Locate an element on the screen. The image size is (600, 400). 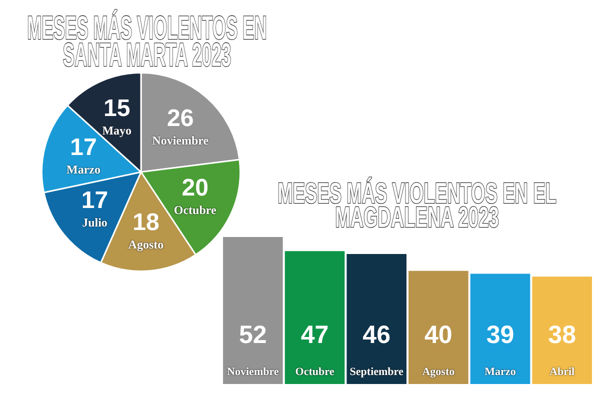
x-tick-label: Noviembre is located at coordinates (253, 372).